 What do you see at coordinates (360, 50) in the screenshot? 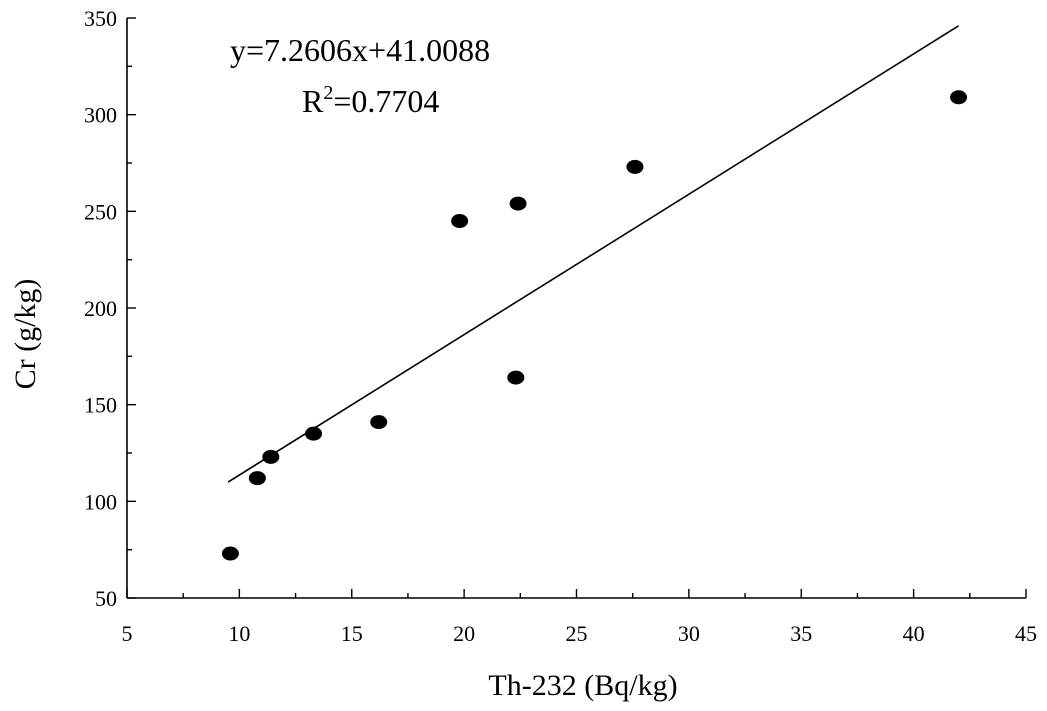
I see `regression-equation: y=7.2606x+41.0088` at bounding box center [360, 50].